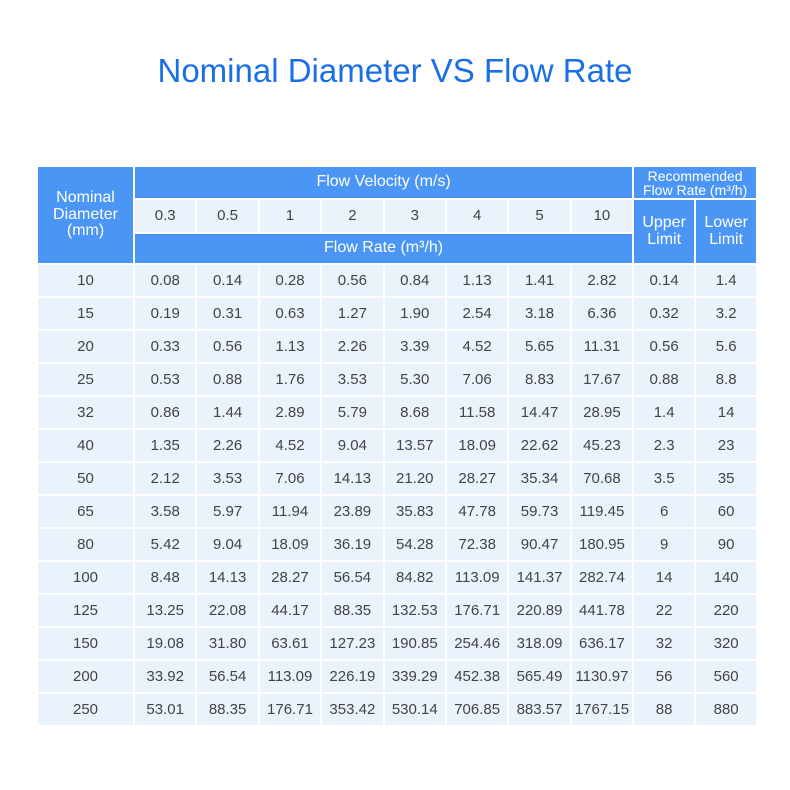  What do you see at coordinates (414, 478) in the screenshot?
I see `flow-cell: 21.20` at bounding box center [414, 478].